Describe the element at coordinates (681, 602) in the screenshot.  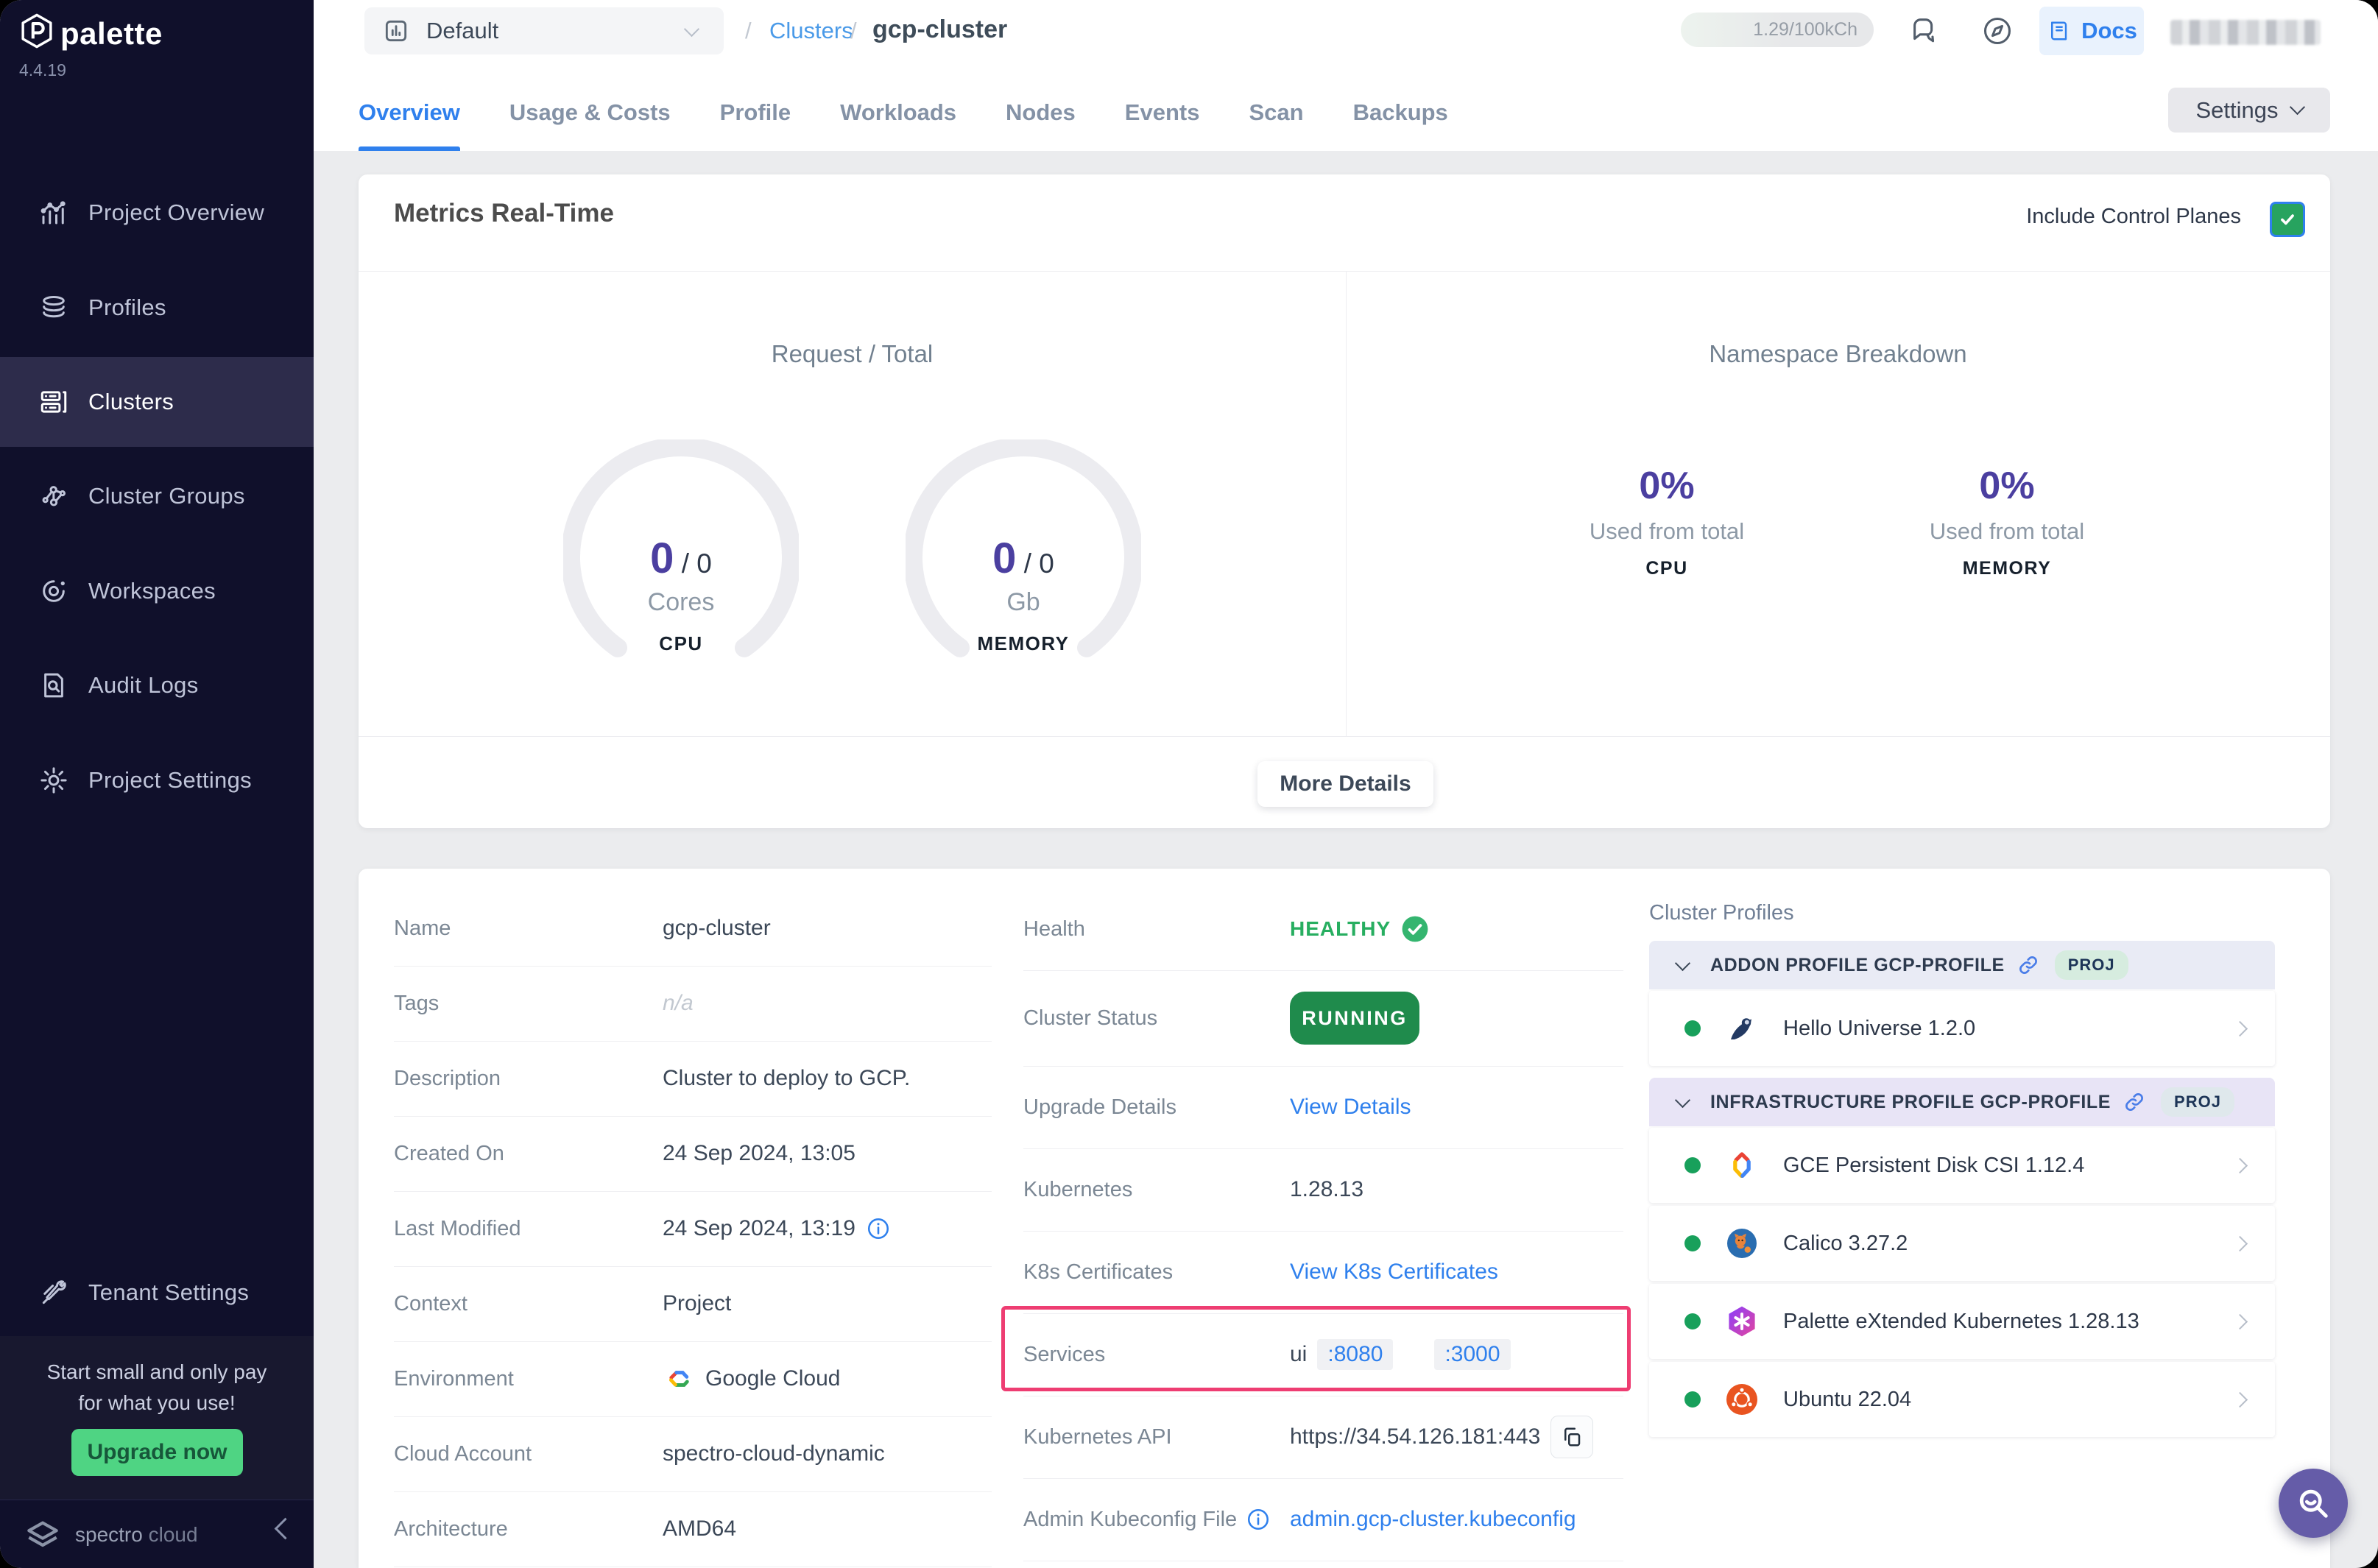
I see `cpu-unit: Cores` at that location.